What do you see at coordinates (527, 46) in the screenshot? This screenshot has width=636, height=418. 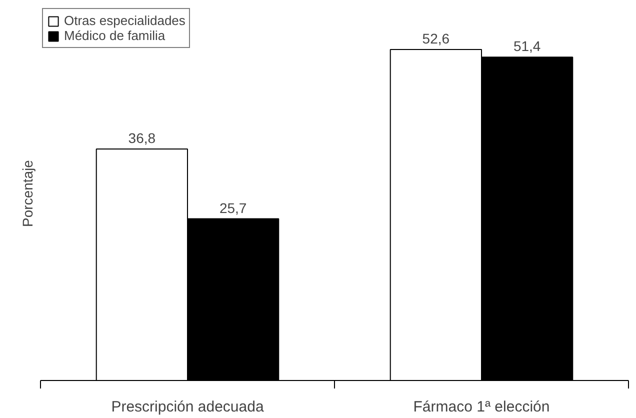 I see `data-label: 51,4` at bounding box center [527, 46].